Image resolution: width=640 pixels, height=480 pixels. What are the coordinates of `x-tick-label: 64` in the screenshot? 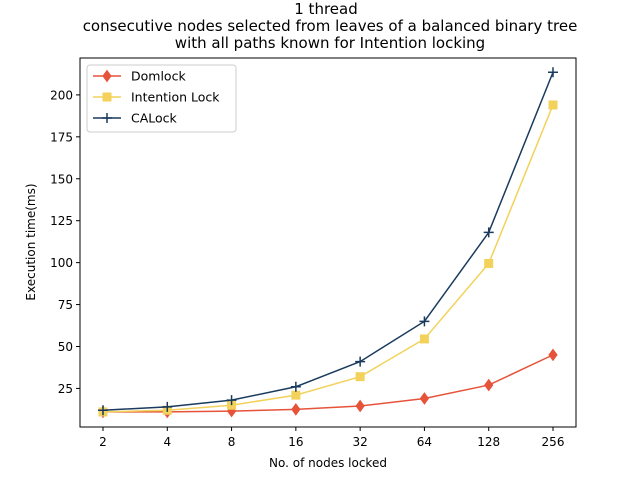 It's located at (424, 442).